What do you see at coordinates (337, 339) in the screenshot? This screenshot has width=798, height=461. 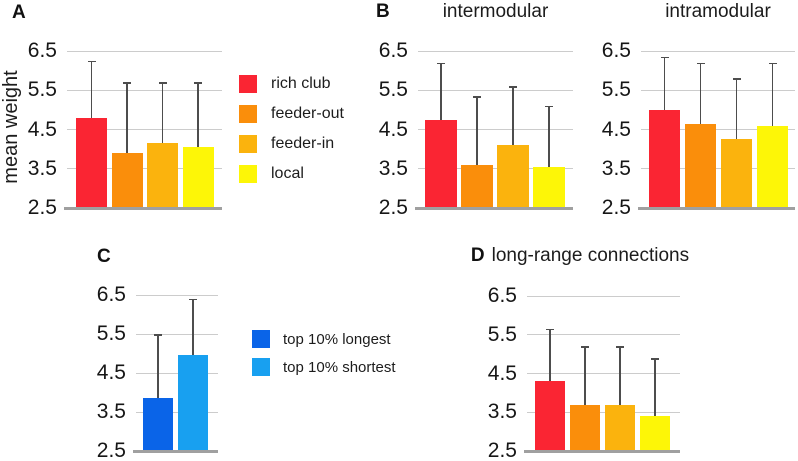 I see `legend-label: top 10% longest` at bounding box center [337, 339].